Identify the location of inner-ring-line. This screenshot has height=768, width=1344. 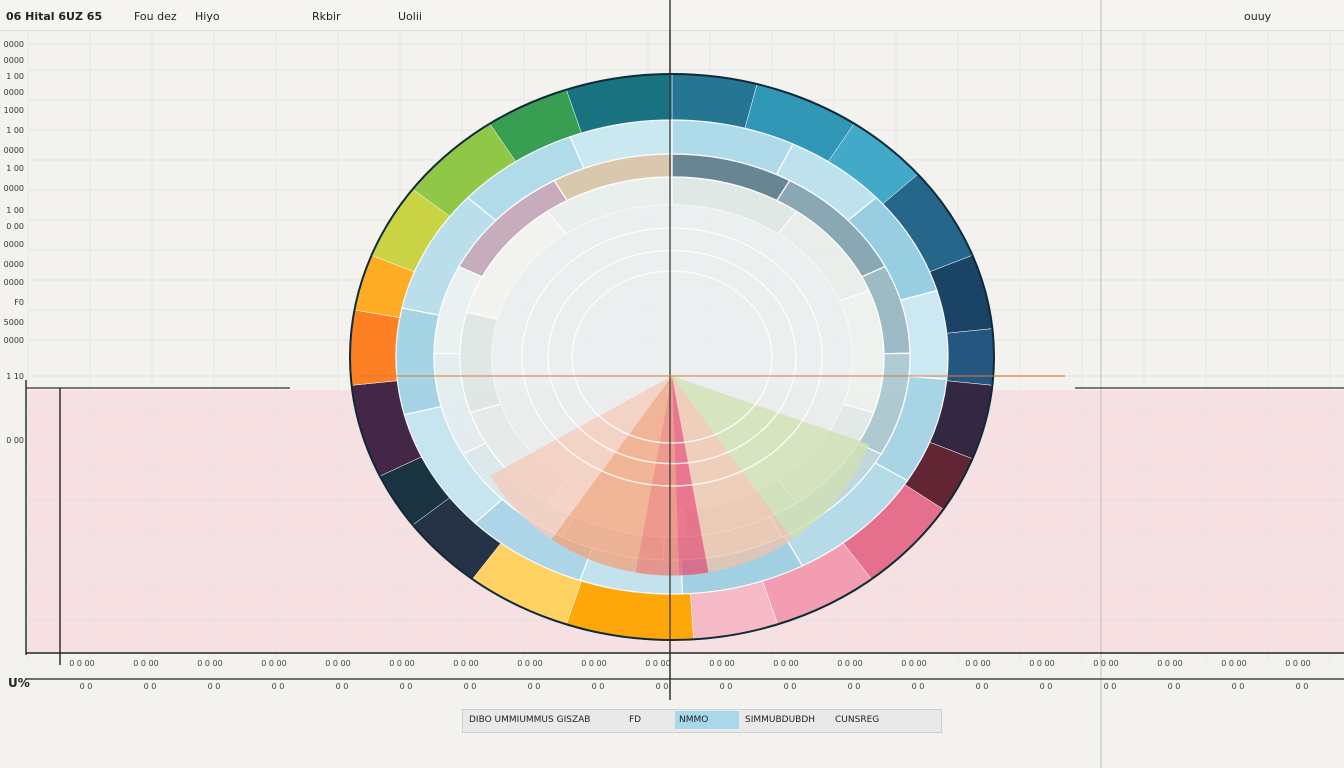
(672, 357).